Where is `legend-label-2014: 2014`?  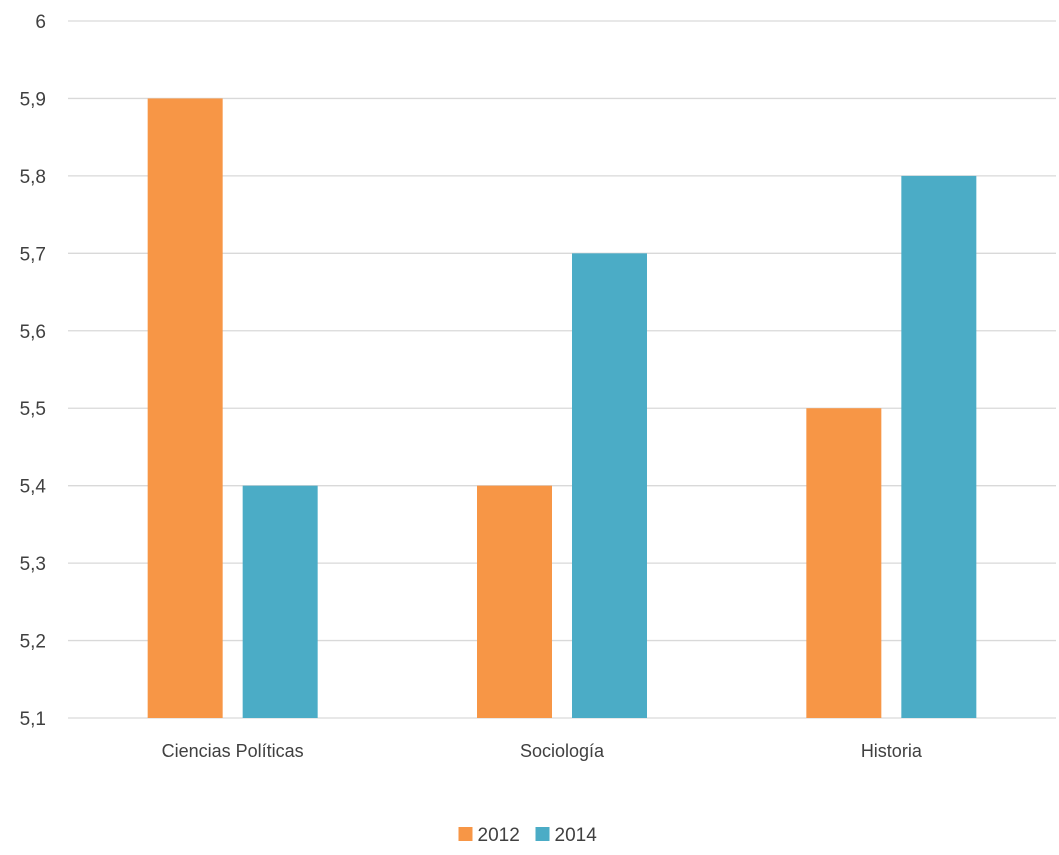
legend-label-2014: 2014 is located at coordinates (576, 835).